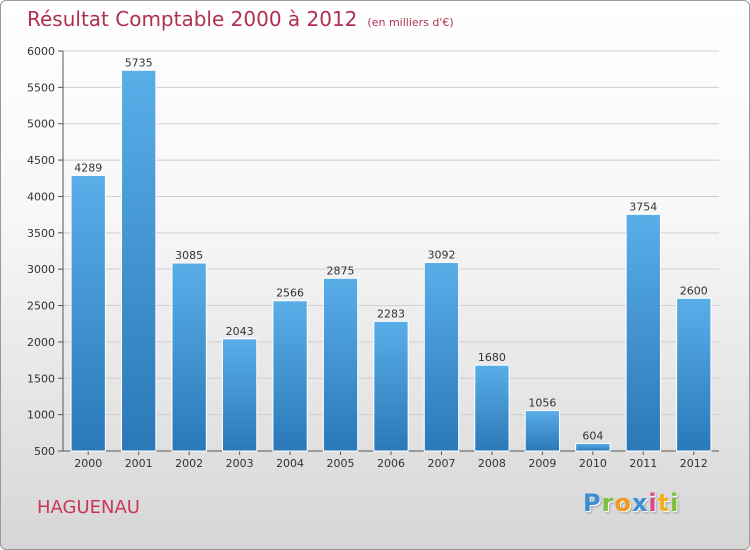 This screenshot has height=550, width=750. What do you see at coordinates (41, 342) in the screenshot?
I see `y-tick-label: 2000` at bounding box center [41, 342].